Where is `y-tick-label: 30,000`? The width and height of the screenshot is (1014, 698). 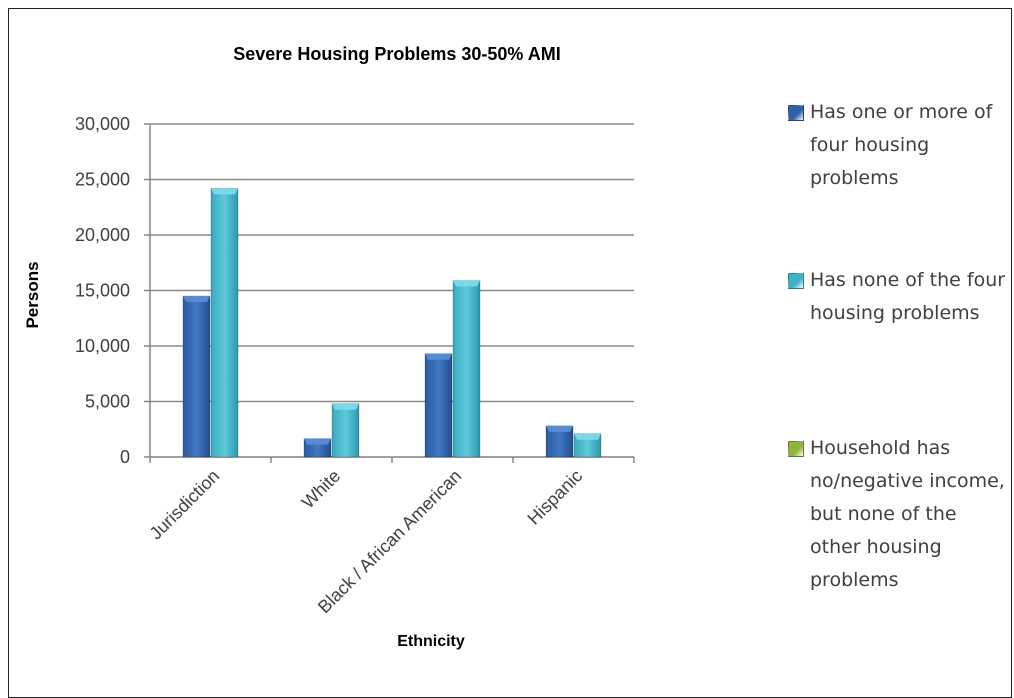 y-tick-label: 30,000 is located at coordinates (102, 124).